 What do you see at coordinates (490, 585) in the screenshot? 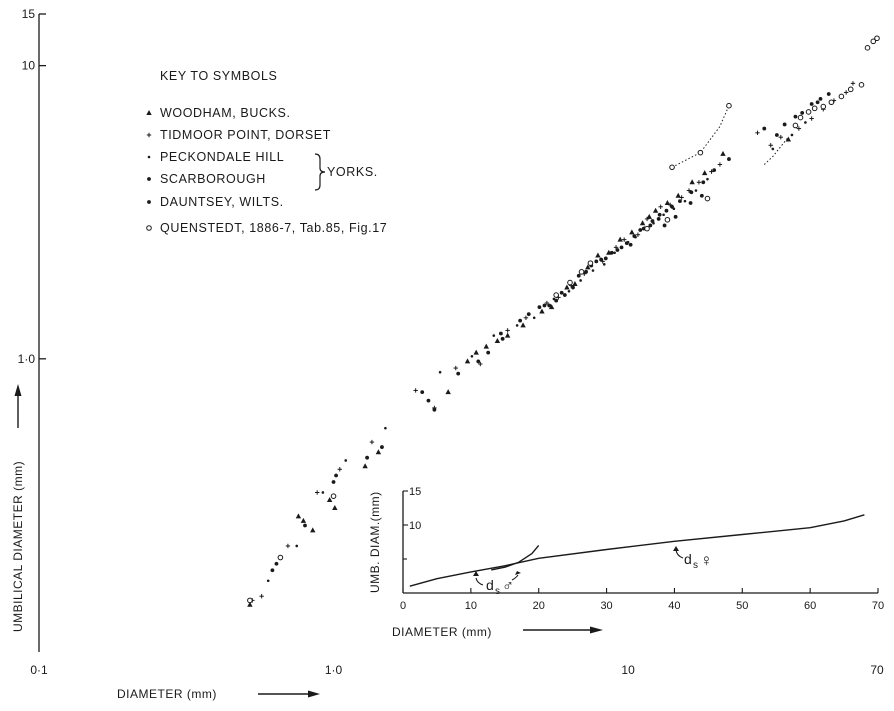
I see `annotation-ds-male-d: d` at bounding box center [490, 585].